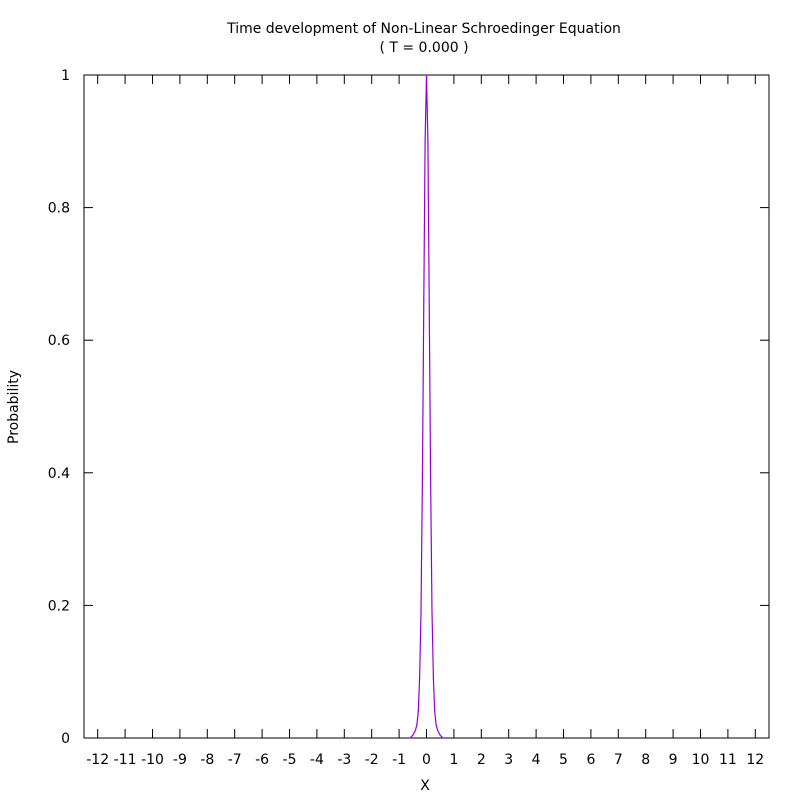 The height and width of the screenshot is (800, 800). Describe the element at coordinates (290, 760) in the screenshot. I see `x-tick-label: -5` at that location.